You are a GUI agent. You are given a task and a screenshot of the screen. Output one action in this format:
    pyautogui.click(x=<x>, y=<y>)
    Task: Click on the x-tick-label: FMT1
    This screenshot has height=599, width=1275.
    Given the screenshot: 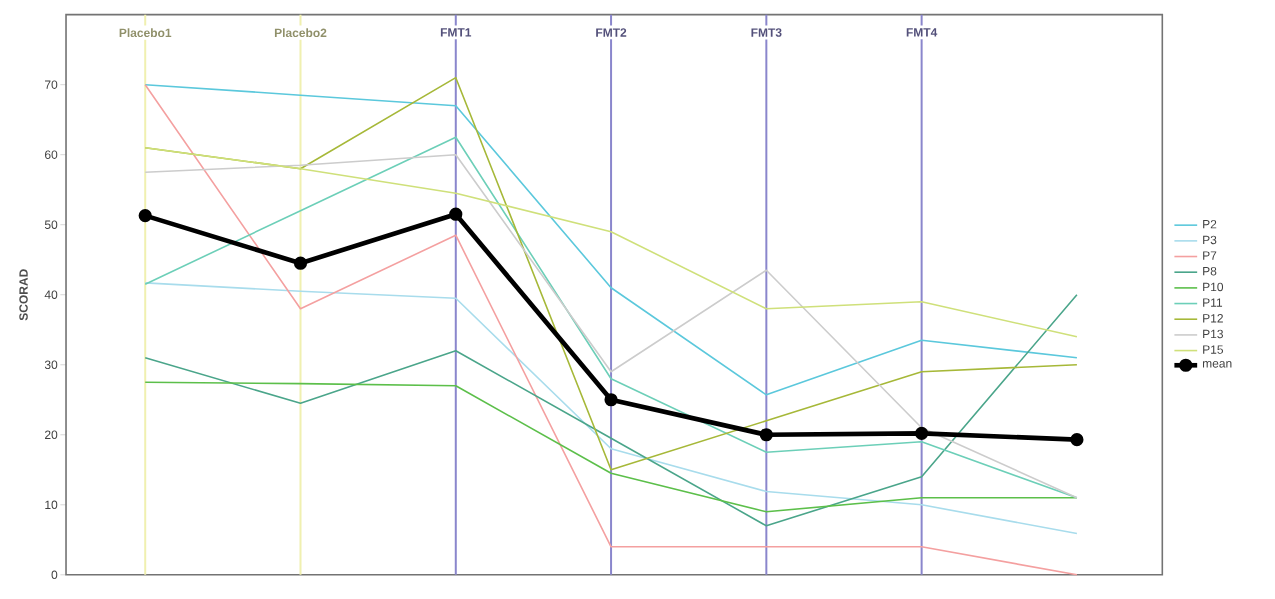 What is the action you would take?
    pyautogui.click(x=456, y=32)
    